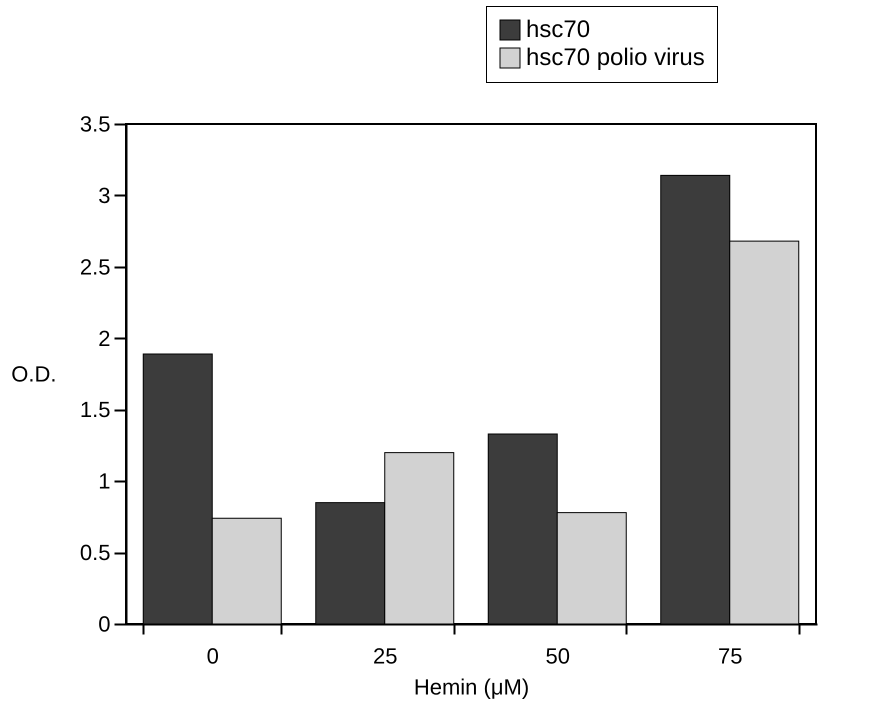 This screenshot has height=725, width=888. I want to click on x-axis-title: Hemin (μM), so click(472, 687).